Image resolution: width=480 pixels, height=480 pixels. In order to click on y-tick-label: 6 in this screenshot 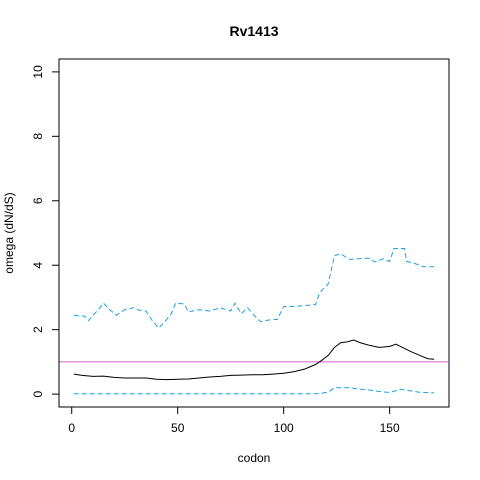, I will do `click(38, 200)`.